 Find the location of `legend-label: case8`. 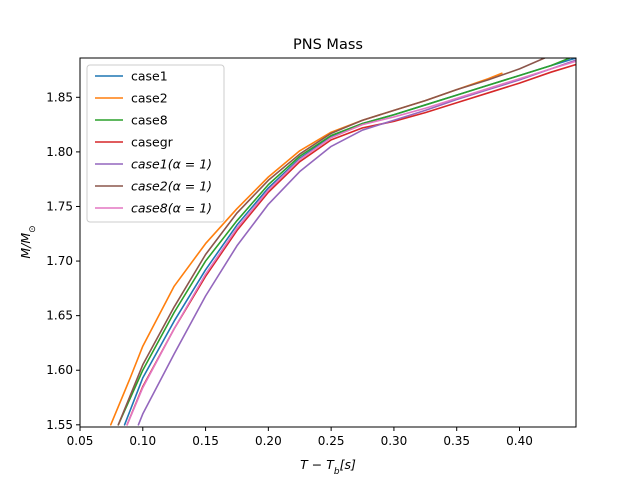

legend-label: case8 is located at coordinates (149, 120).